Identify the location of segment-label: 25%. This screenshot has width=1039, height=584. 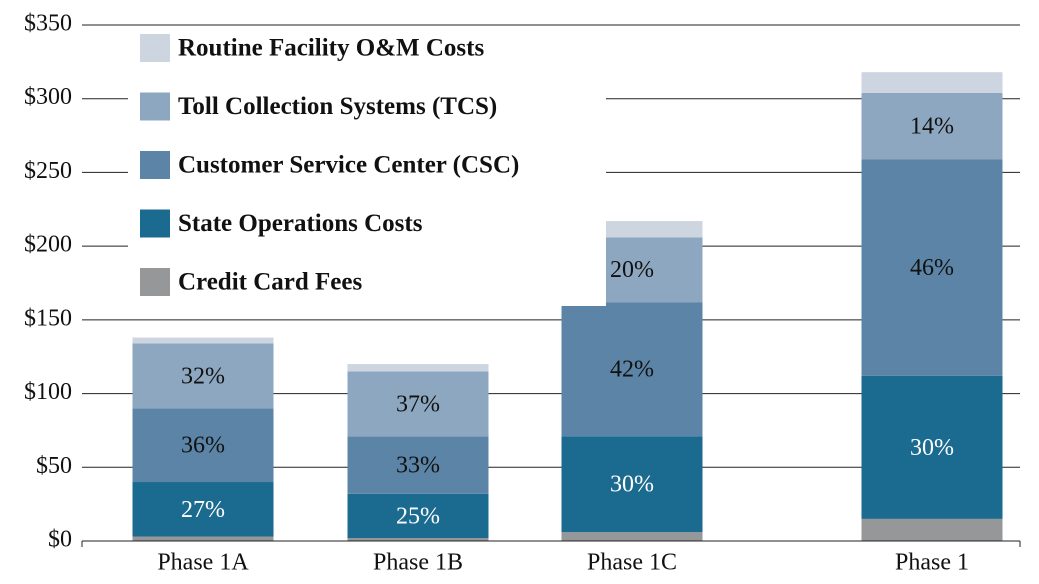
(418, 516).